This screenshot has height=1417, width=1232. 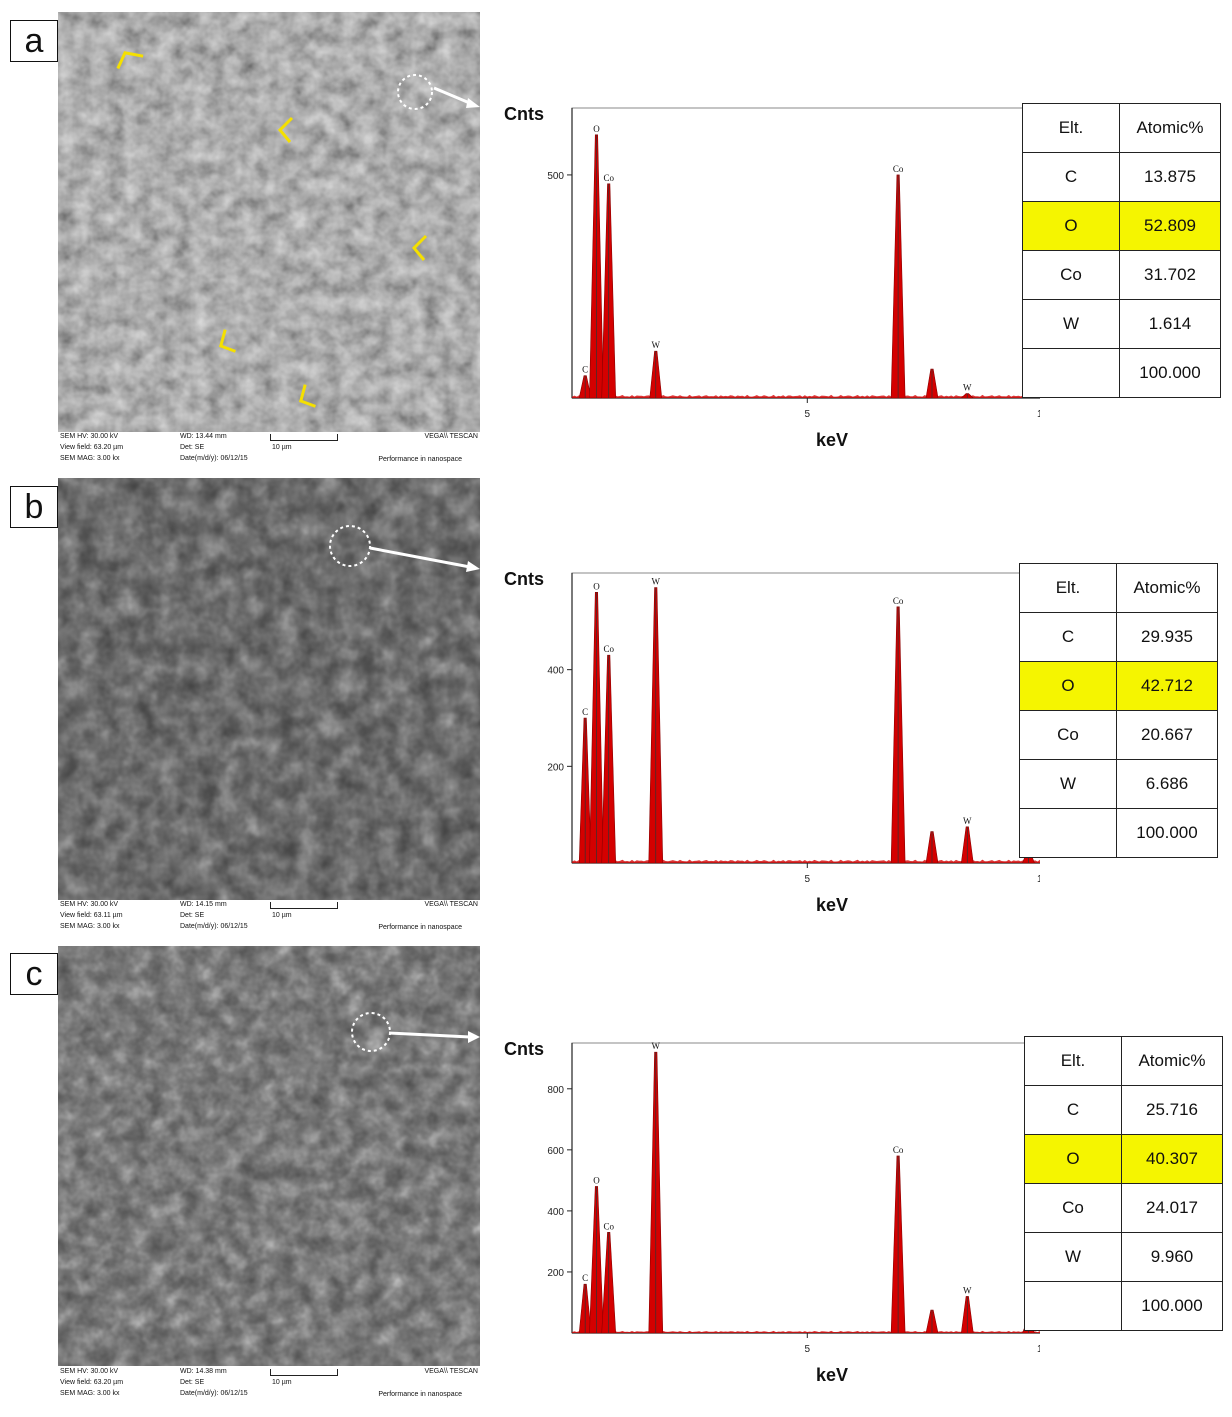 I want to click on table-cell-atomic: 13.875, so click(x=1170, y=177).